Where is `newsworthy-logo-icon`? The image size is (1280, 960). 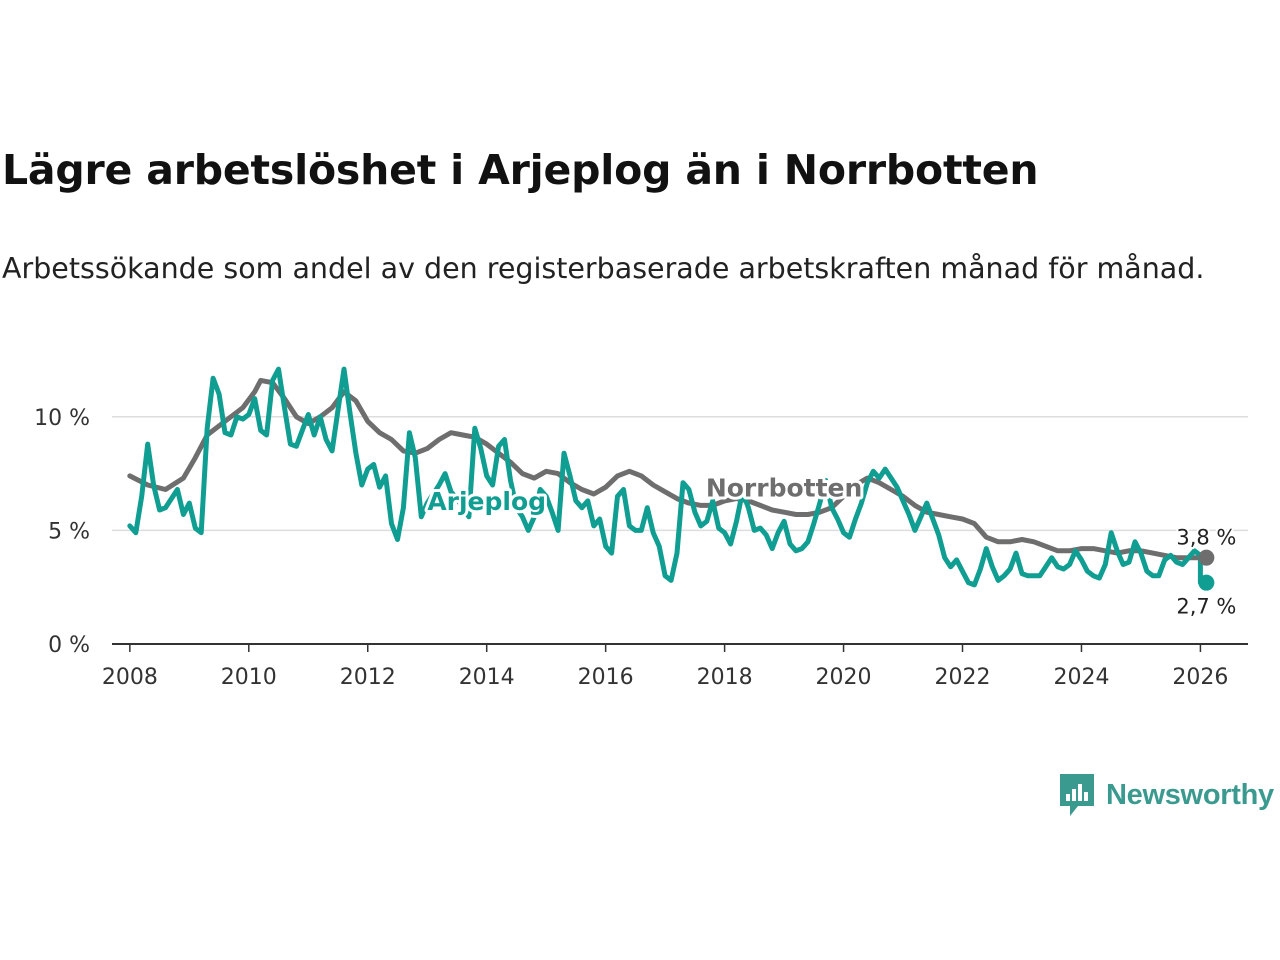 newsworthy-logo-icon is located at coordinates (1077, 795).